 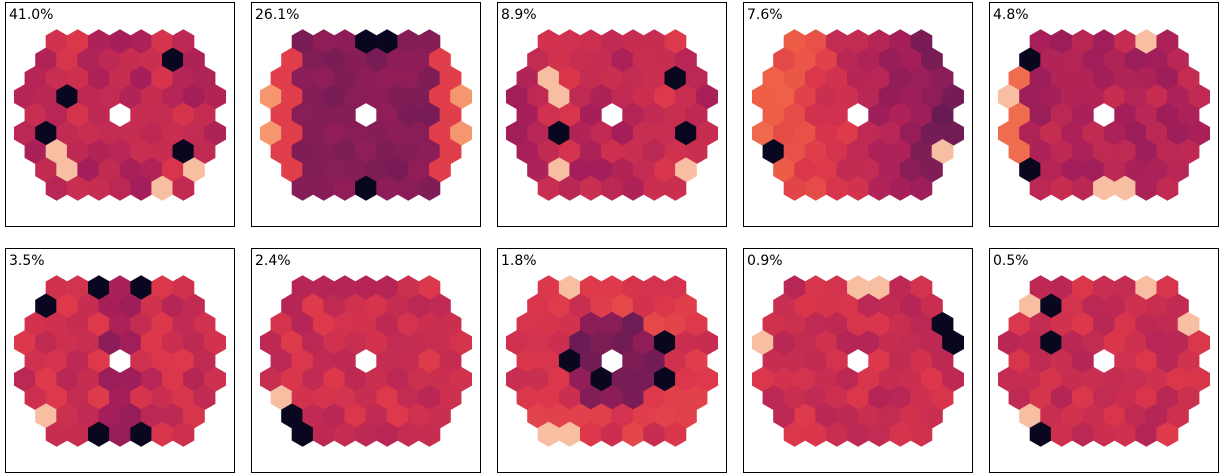 I want to click on panel-3-label: 8.9%, so click(x=519, y=15).